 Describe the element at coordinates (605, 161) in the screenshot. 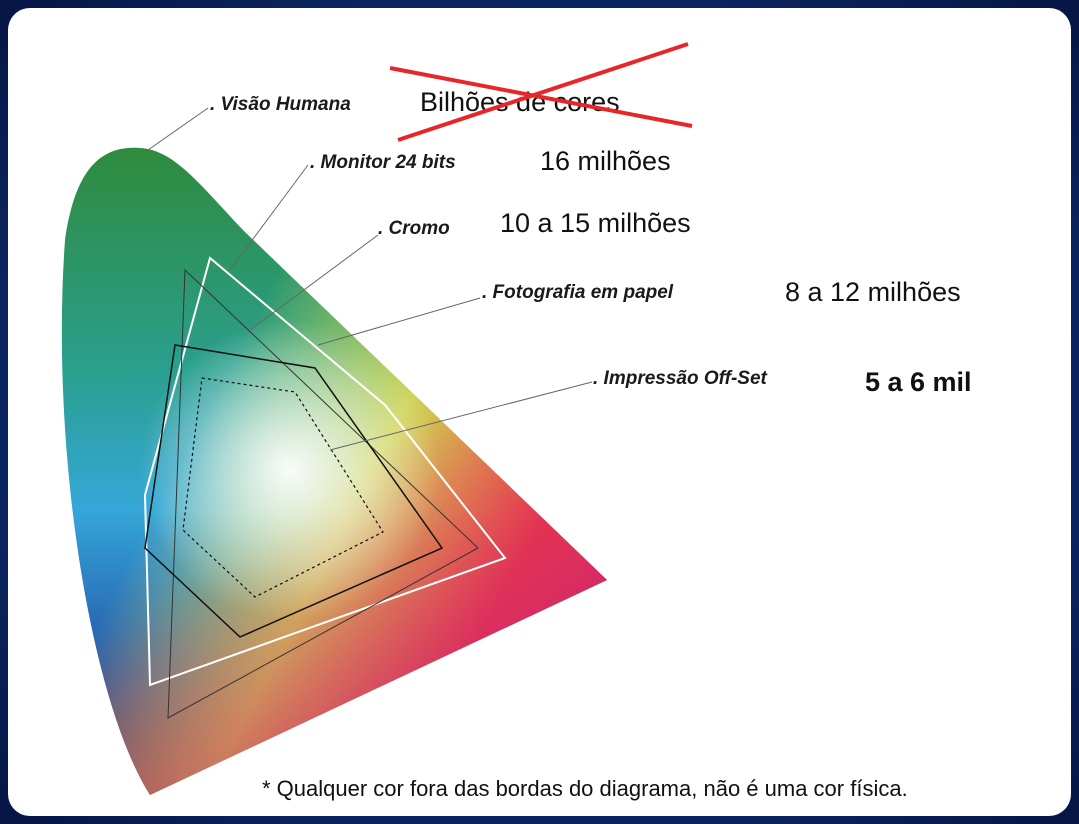

I see `label-value: 16 milhões` at that location.